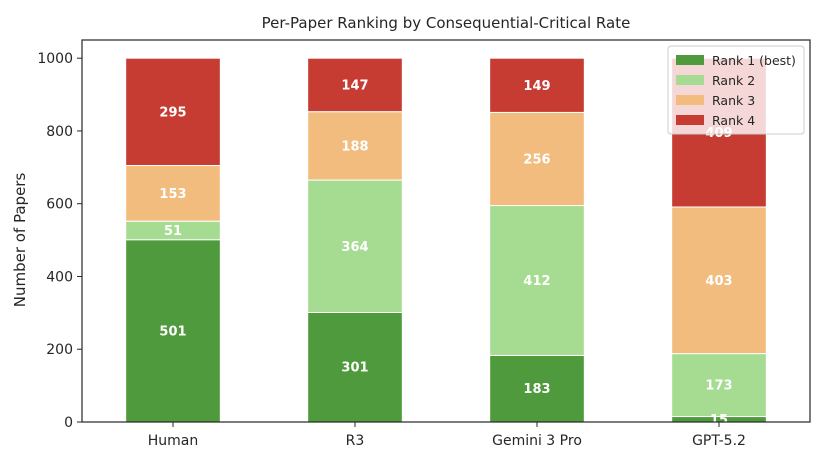 This screenshot has width=836, height=472. I want to click on x-axis-ticks: Human R3 Gemini 3 Pro GPT-5.2, so click(447, 435).